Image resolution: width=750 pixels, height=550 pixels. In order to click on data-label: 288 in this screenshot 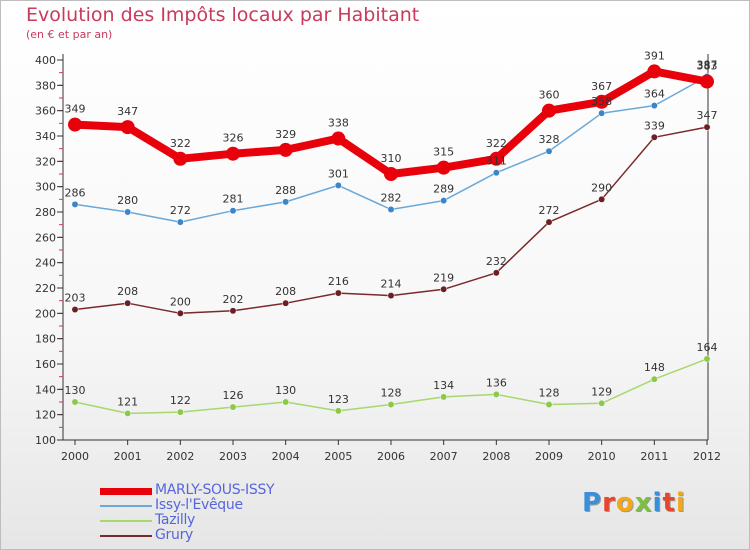, I will do `click(285, 190)`.